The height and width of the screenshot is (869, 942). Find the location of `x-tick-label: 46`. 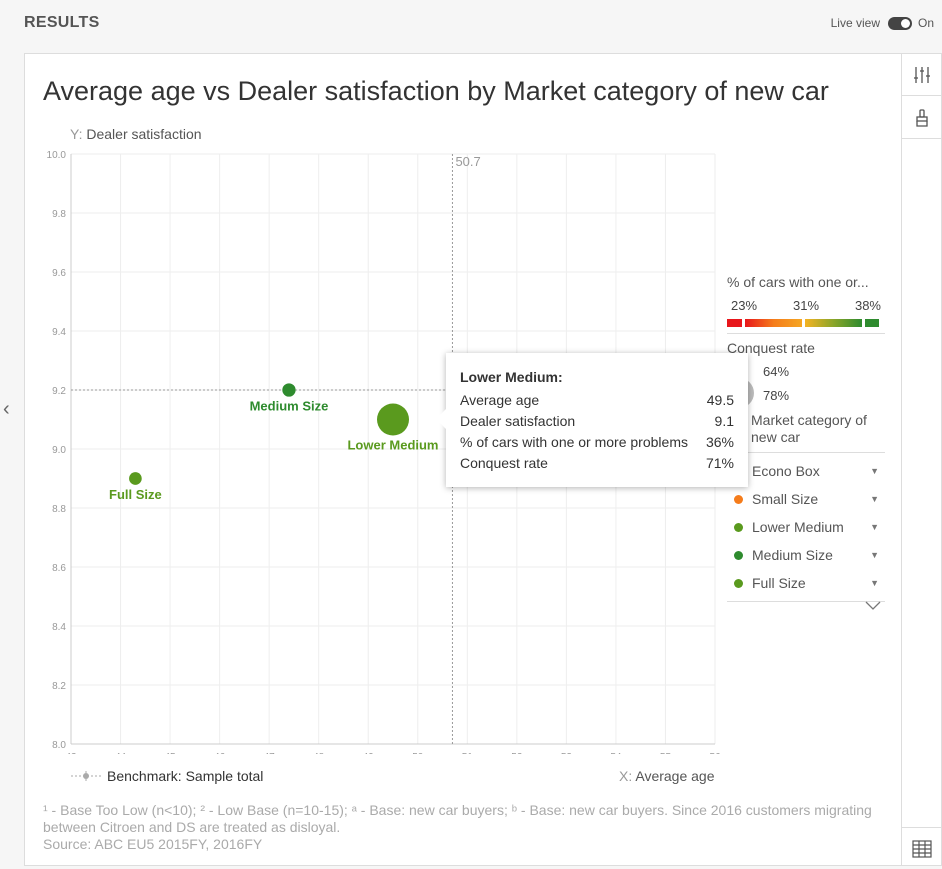

x-tick-label: 46 is located at coordinates (220, 753).